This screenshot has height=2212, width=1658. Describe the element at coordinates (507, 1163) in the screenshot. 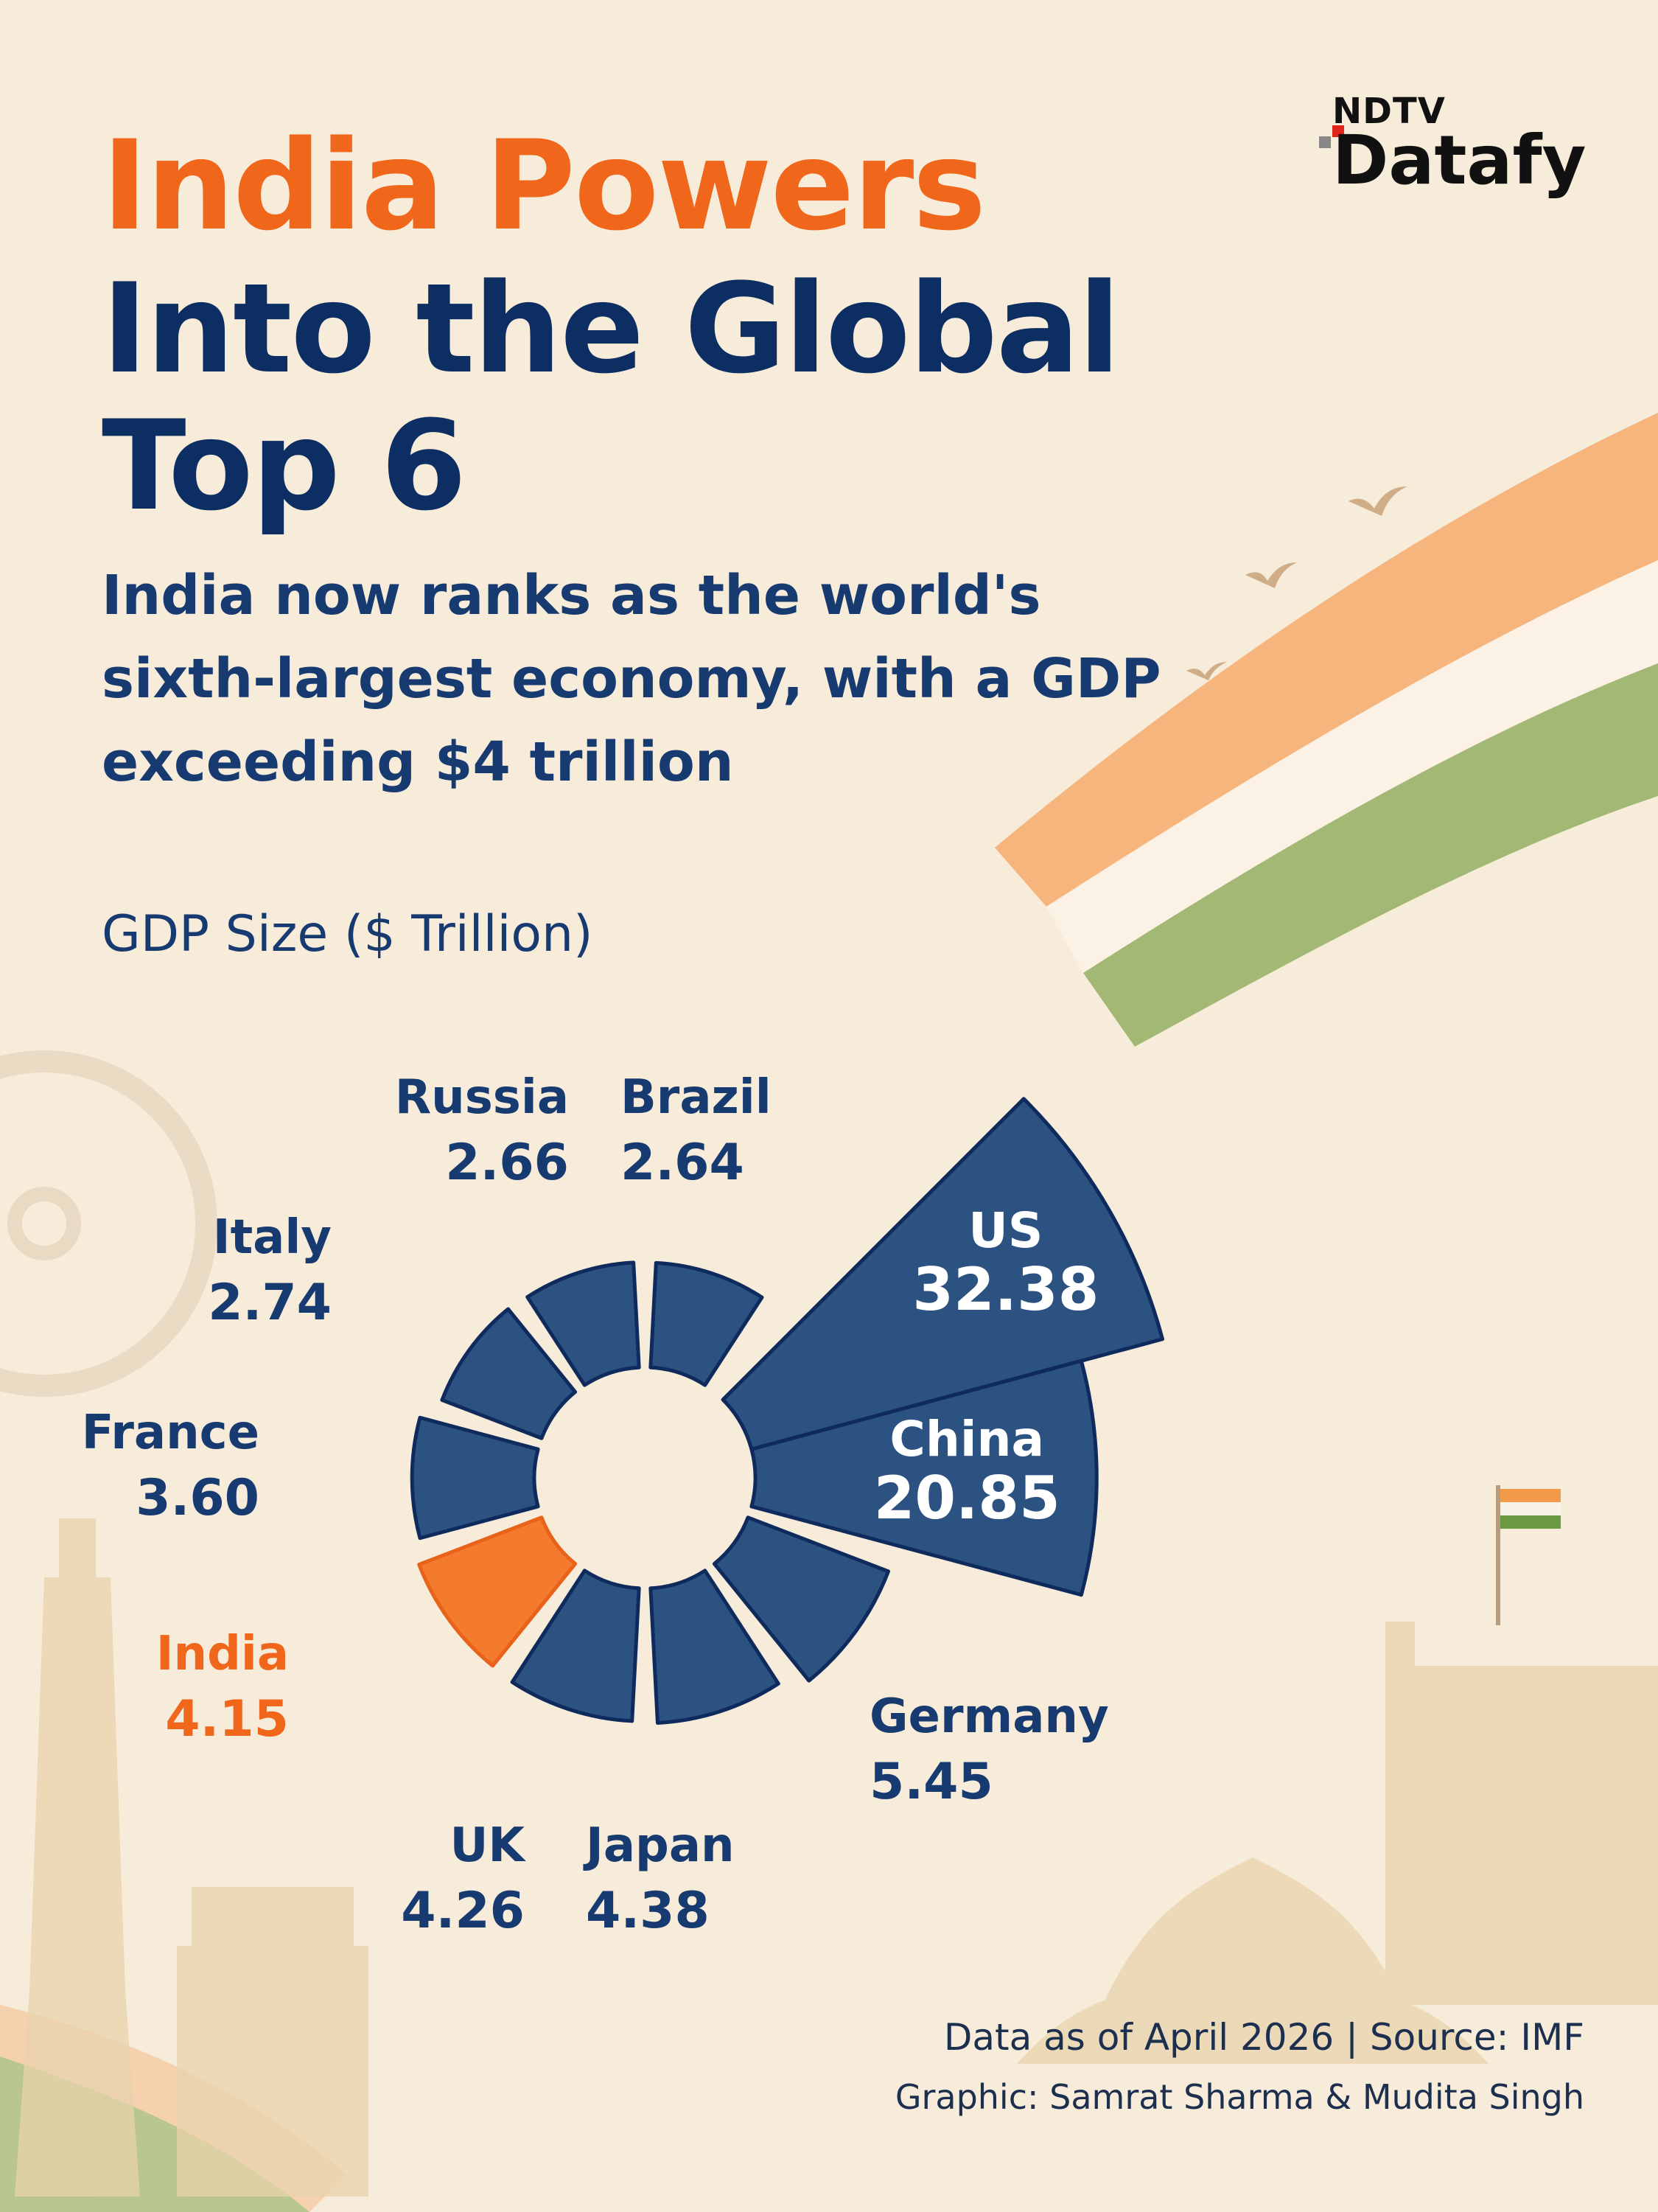

I see `label-value-russia: 2.66` at that location.